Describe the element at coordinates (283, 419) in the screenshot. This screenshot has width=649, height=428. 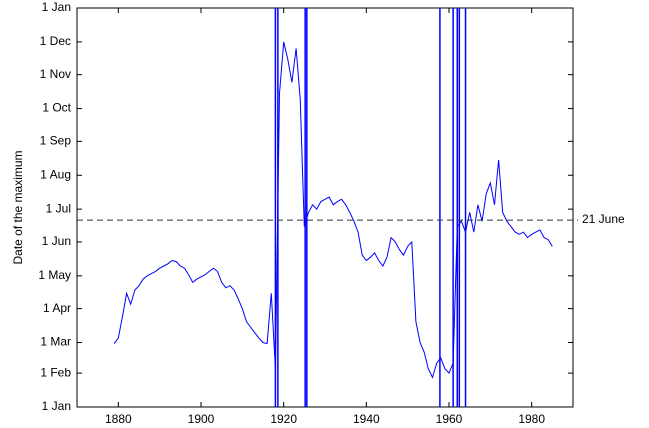
I see `x-tick-label: 1920` at that location.